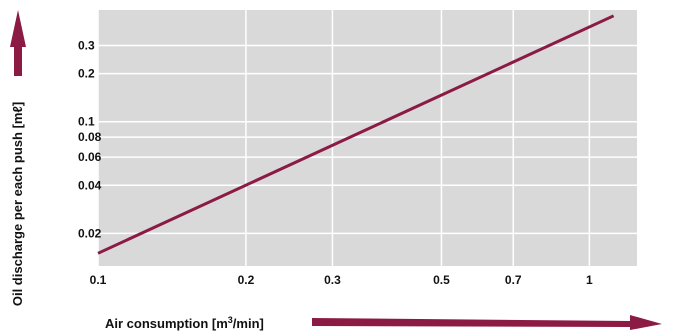 The image size is (683, 336). I want to click on x-tick-label: 0.5, so click(441, 280).